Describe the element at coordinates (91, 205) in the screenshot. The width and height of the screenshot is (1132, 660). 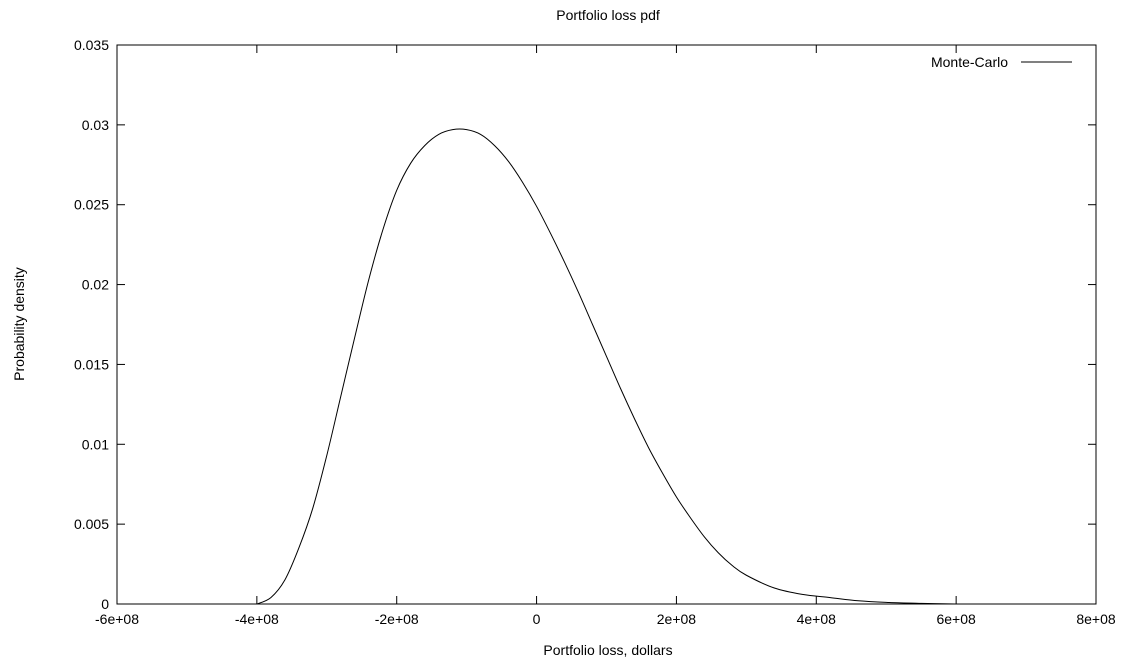
I see `y-tick-label: 0.025` at that location.